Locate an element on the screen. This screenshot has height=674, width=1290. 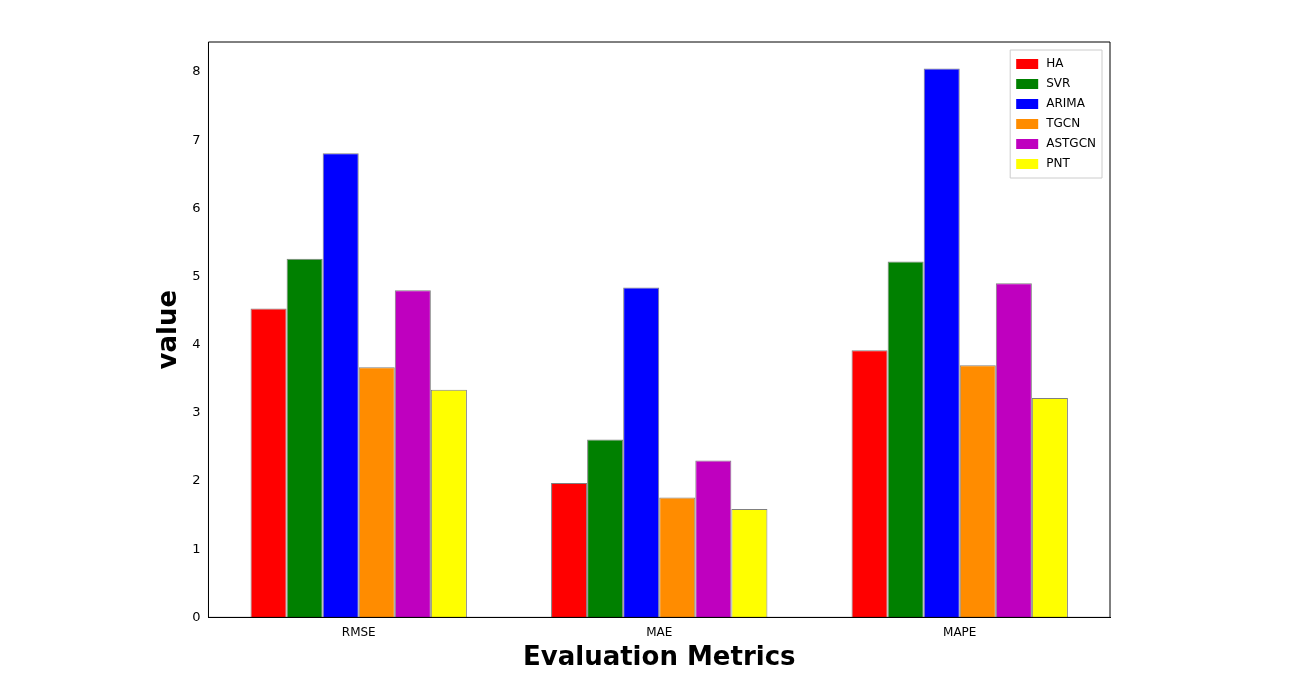
legend-label: TGCN is located at coordinates (1063, 123).